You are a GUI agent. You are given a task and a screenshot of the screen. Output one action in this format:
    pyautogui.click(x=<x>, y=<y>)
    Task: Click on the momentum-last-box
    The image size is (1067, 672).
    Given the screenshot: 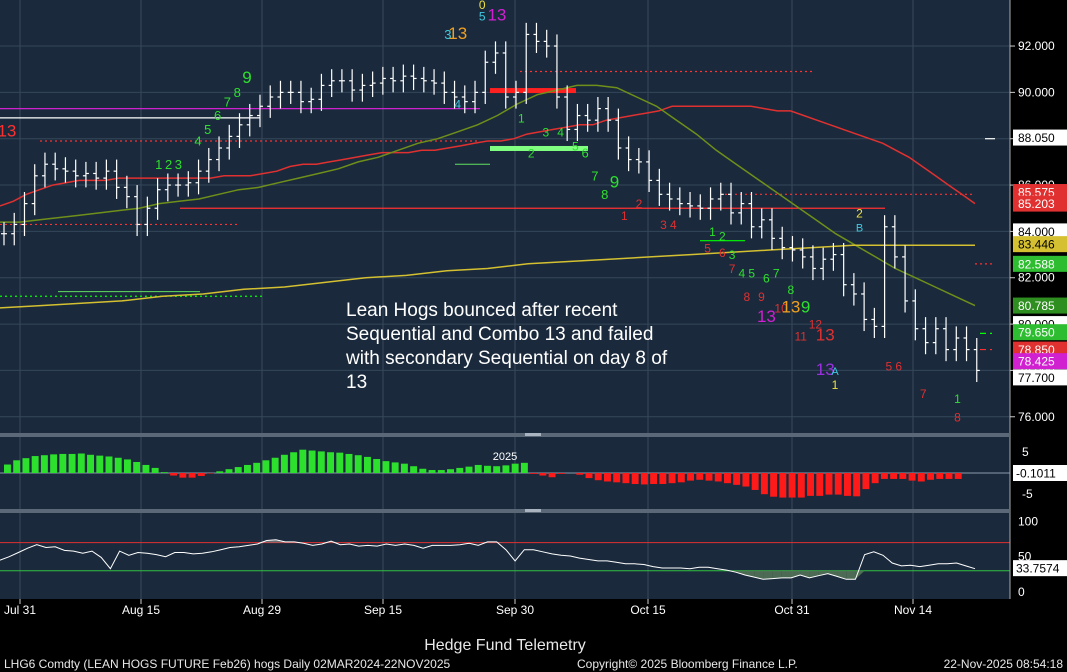 What is the action you would take?
    pyautogui.click(x=1040, y=473)
    